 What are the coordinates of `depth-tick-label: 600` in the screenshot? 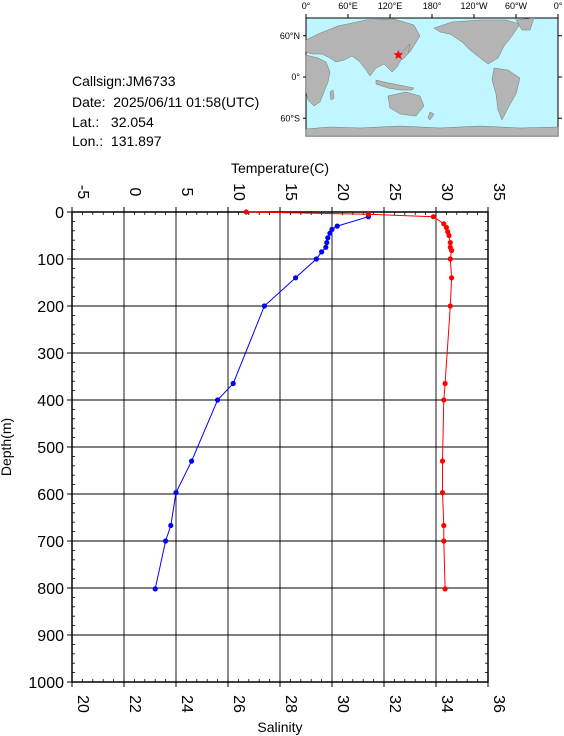 It's located at (50, 495).